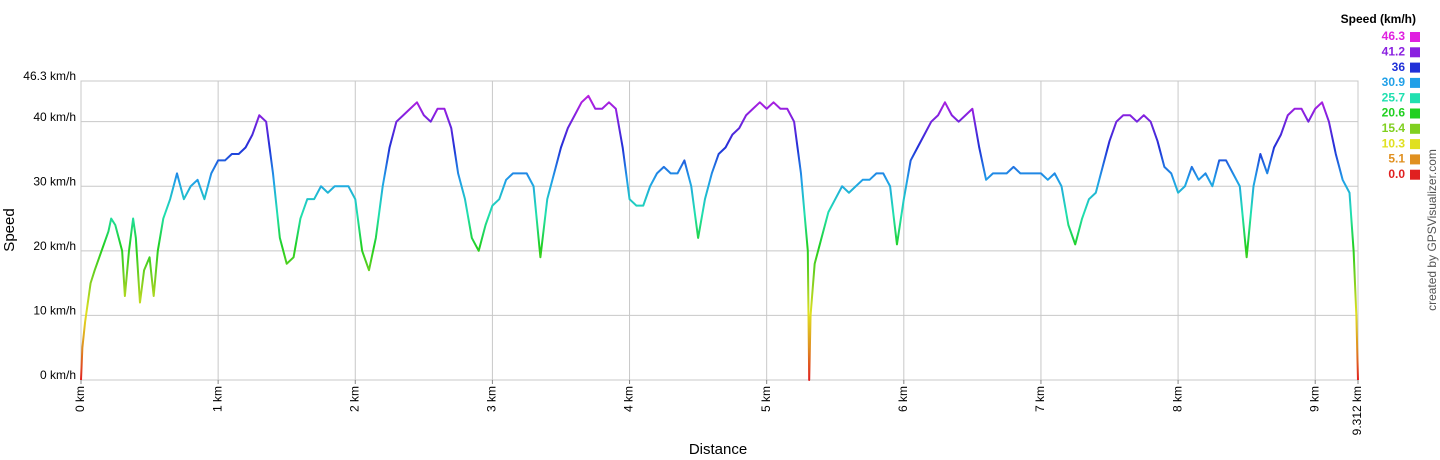  What do you see at coordinates (1357, 410) in the screenshot?
I see `x-tick-label: 9.312 km` at bounding box center [1357, 410].